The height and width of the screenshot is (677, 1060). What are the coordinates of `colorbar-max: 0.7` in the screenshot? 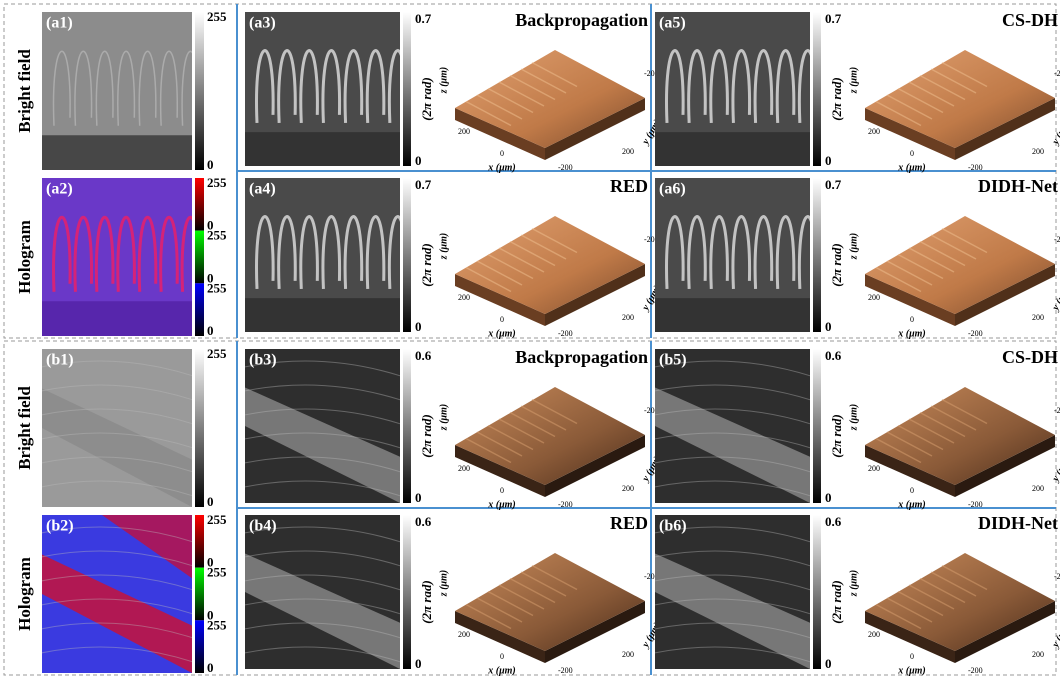 It's located at (423, 18).